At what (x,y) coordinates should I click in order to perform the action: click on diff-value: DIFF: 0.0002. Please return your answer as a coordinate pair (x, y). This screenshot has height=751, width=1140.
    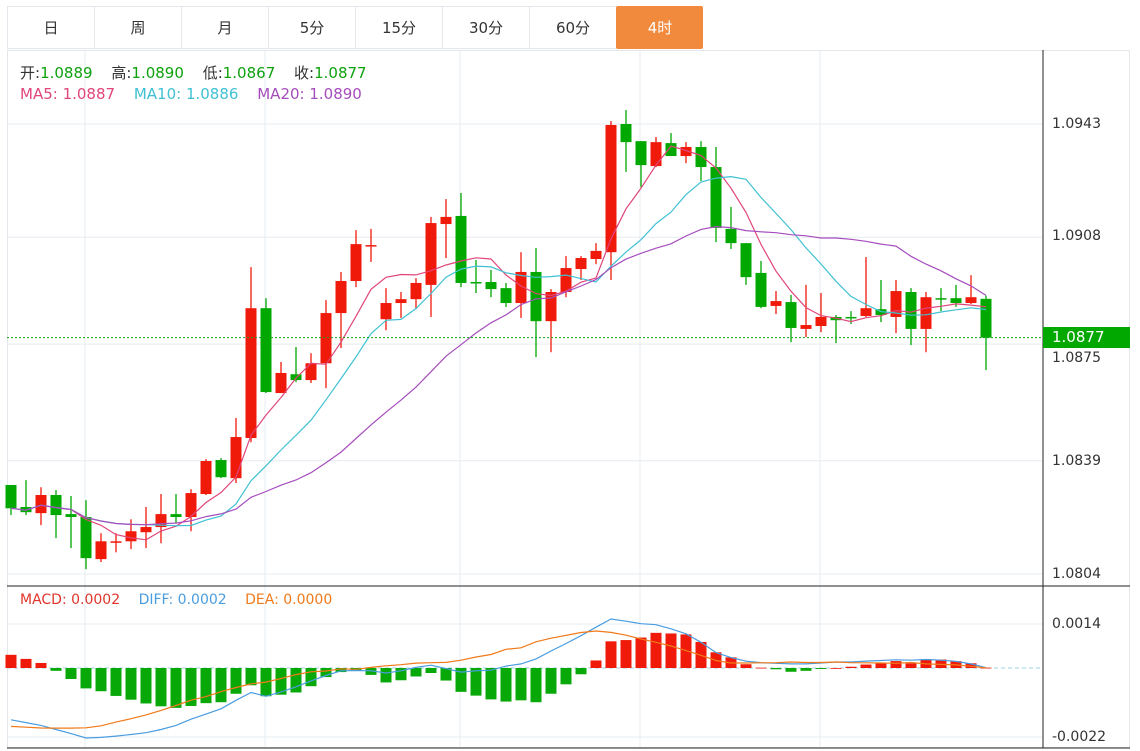
    Looking at the image, I should click on (182, 600).